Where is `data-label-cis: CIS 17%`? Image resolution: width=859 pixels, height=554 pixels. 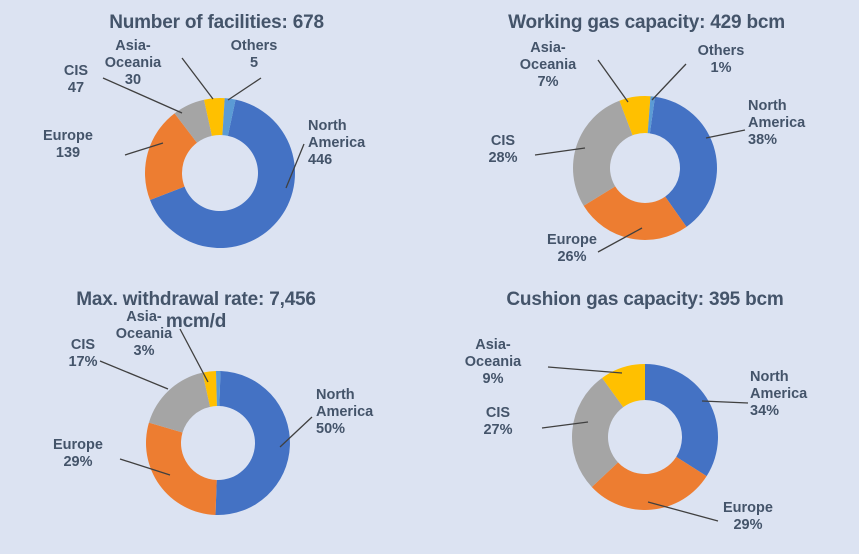
data-label-cis: CIS 17% is located at coordinates (83, 354).